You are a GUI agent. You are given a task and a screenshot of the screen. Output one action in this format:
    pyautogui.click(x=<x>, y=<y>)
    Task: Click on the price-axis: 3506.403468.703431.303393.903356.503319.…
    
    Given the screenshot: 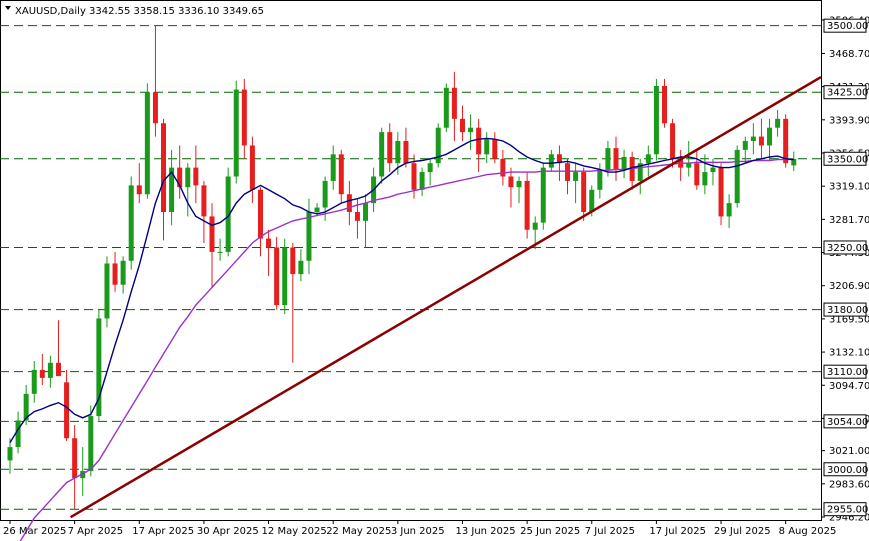 What is the action you would take?
    pyautogui.click(x=845, y=270)
    